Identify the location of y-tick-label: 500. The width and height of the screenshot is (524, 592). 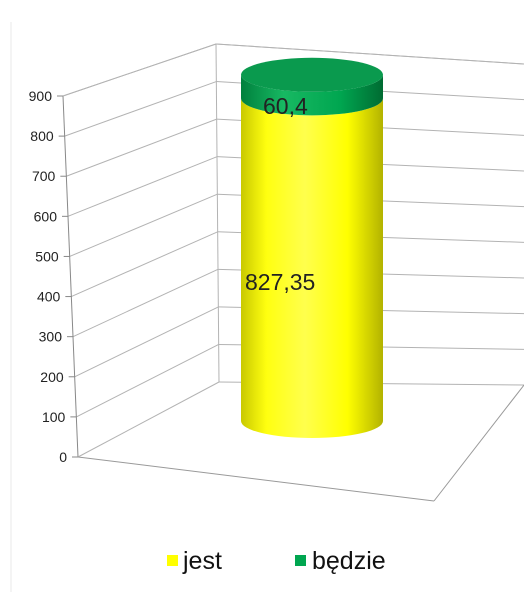
(47, 256).